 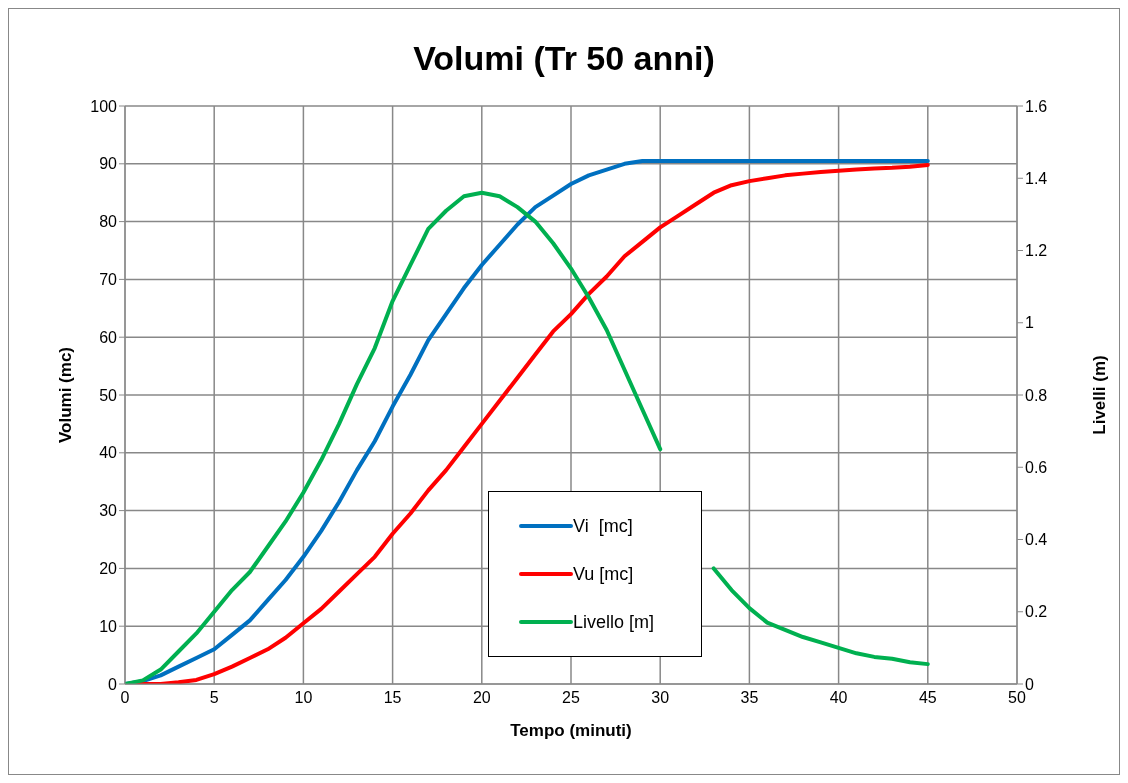 I want to click on legend-label: Vu [mc], so click(x=603, y=574).